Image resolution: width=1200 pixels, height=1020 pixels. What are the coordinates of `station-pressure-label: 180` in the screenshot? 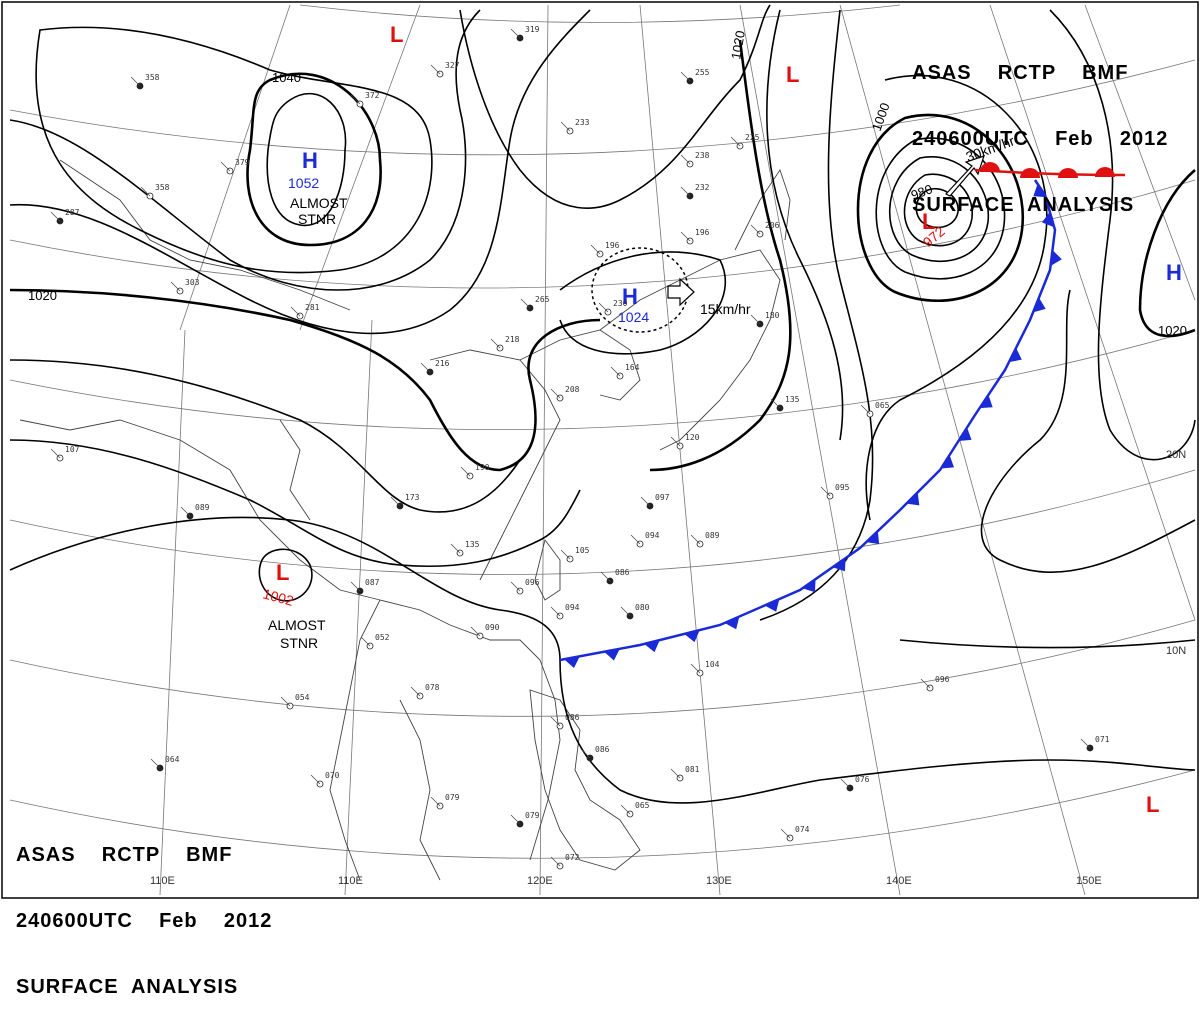 It's located at (772, 315).